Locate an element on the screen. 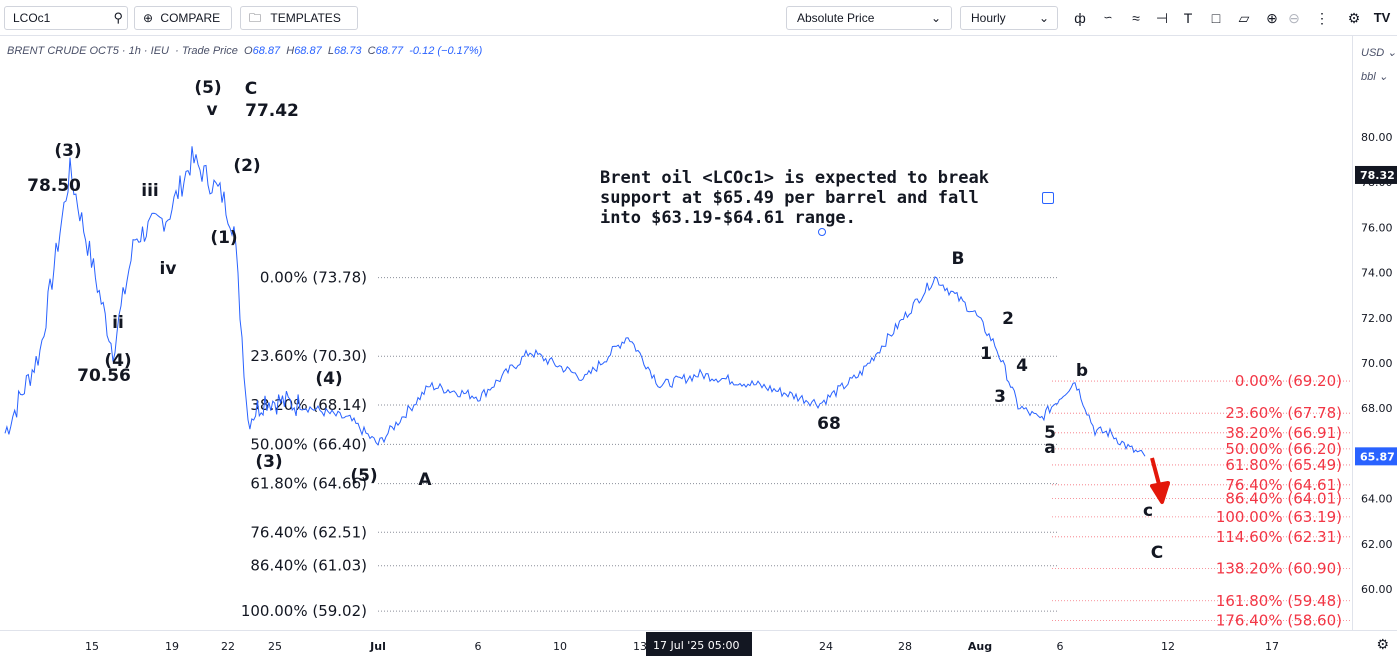 The image size is (1397, 658). zoom-in-icon: ⊕ is located at coordinates (1272, 18).